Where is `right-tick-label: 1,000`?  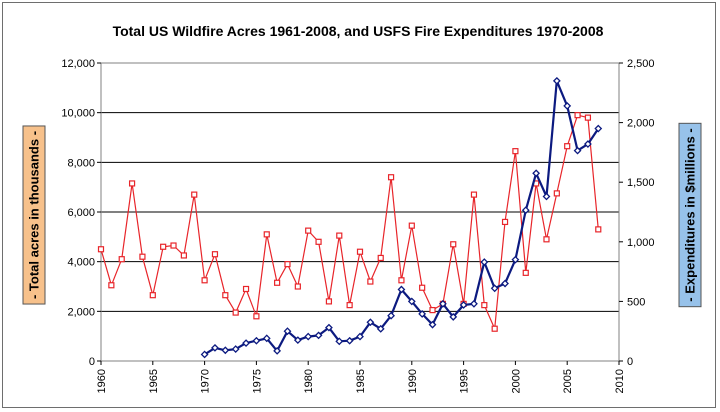 right-tick-label: 1,000 is located at coordinates (641, 243).